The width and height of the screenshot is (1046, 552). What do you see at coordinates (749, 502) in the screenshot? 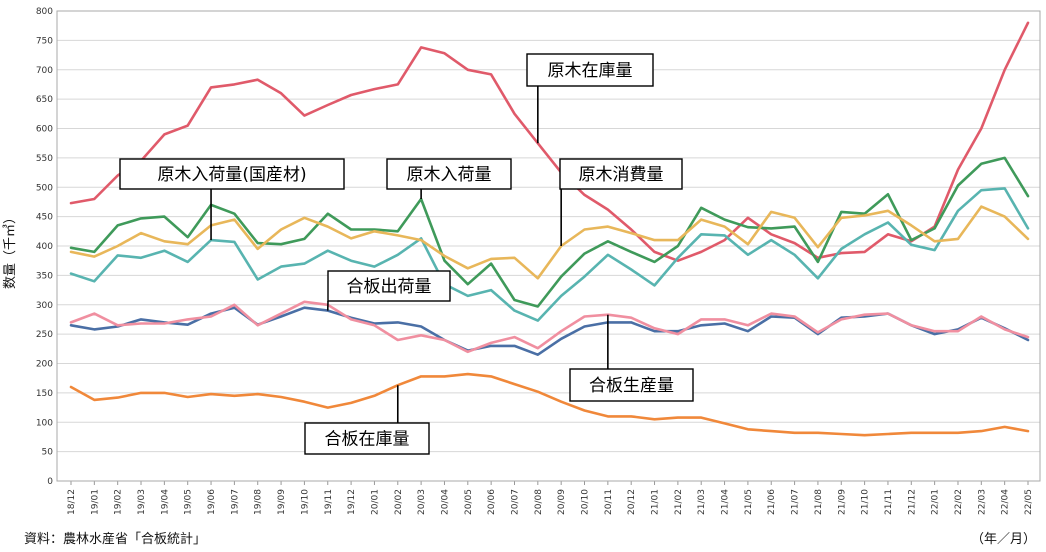
I see `x-tick-label: 21/05` at bounding box center [749, 502].